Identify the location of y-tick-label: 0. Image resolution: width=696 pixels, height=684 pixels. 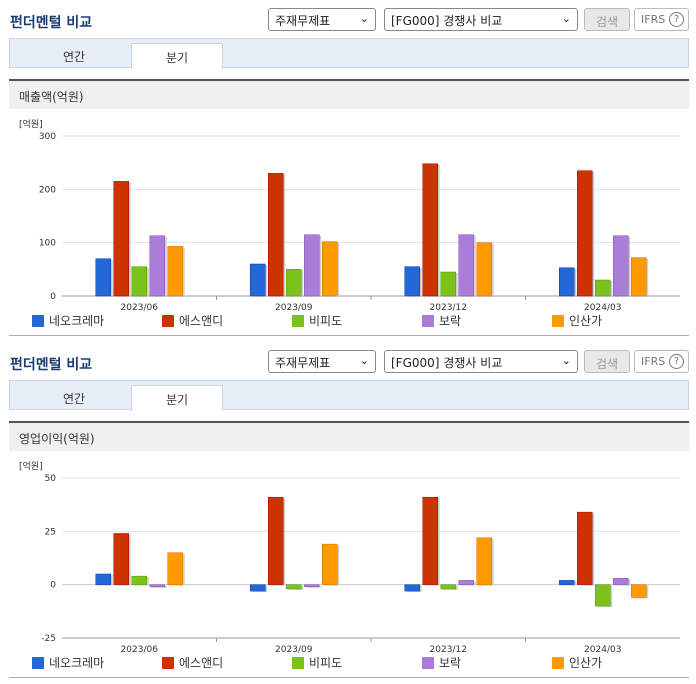
(53, 586).